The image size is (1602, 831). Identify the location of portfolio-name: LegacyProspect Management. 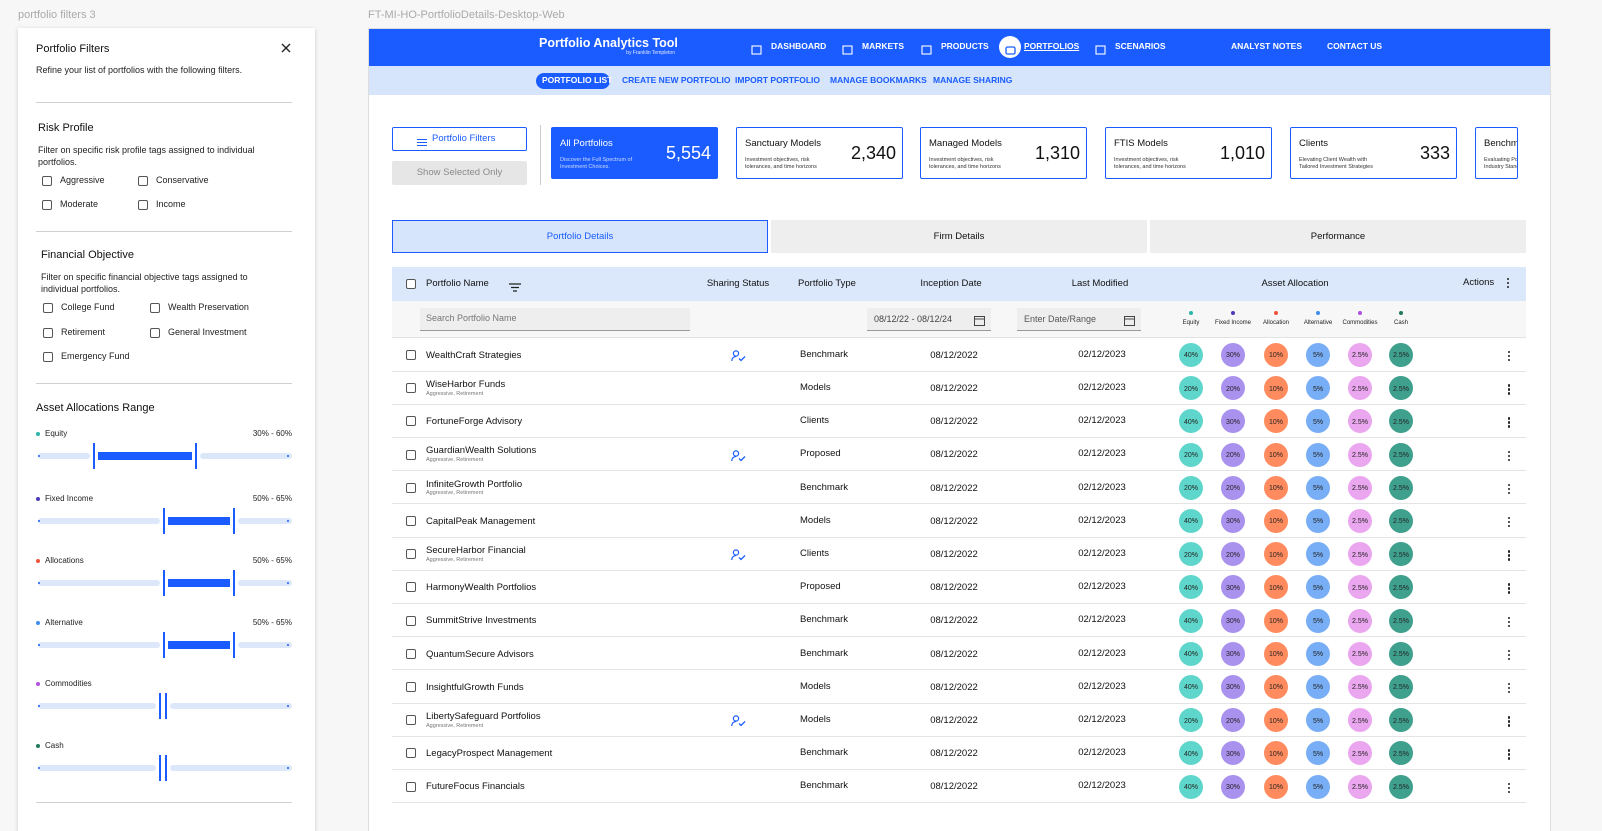
(489, 754).